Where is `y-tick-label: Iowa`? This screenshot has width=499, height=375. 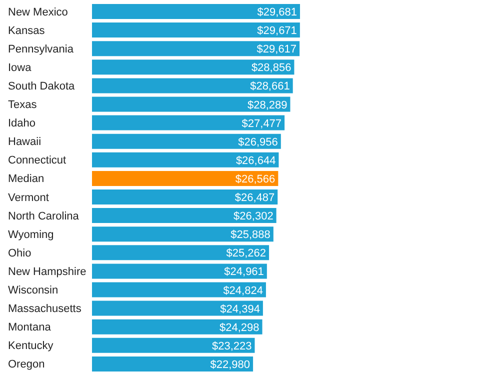 y-tick-label: Iowa is located at coordinates (20, 68).